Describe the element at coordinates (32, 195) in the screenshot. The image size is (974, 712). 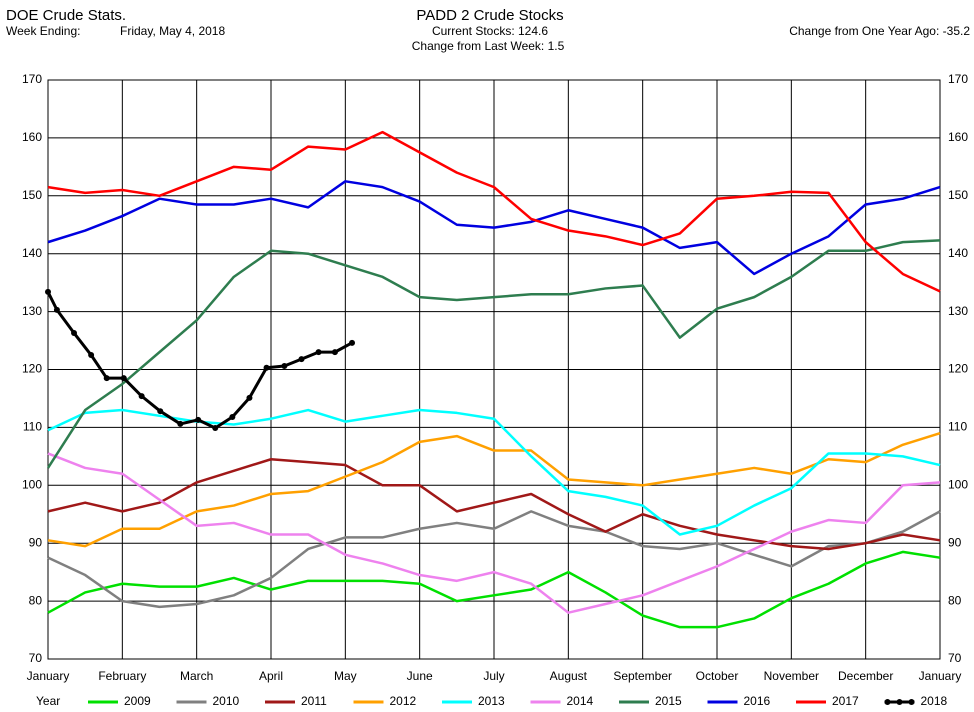
I see `y-tick-label: 150` at that location.